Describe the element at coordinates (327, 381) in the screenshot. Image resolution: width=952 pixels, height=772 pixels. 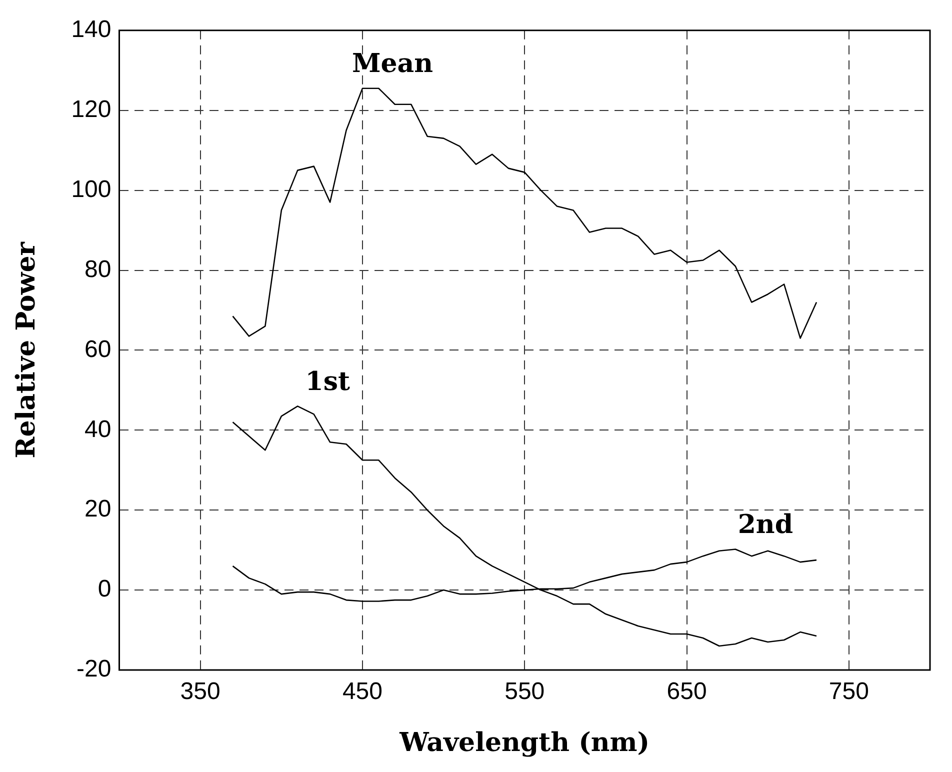
I see `series-label: 1st` at that location.